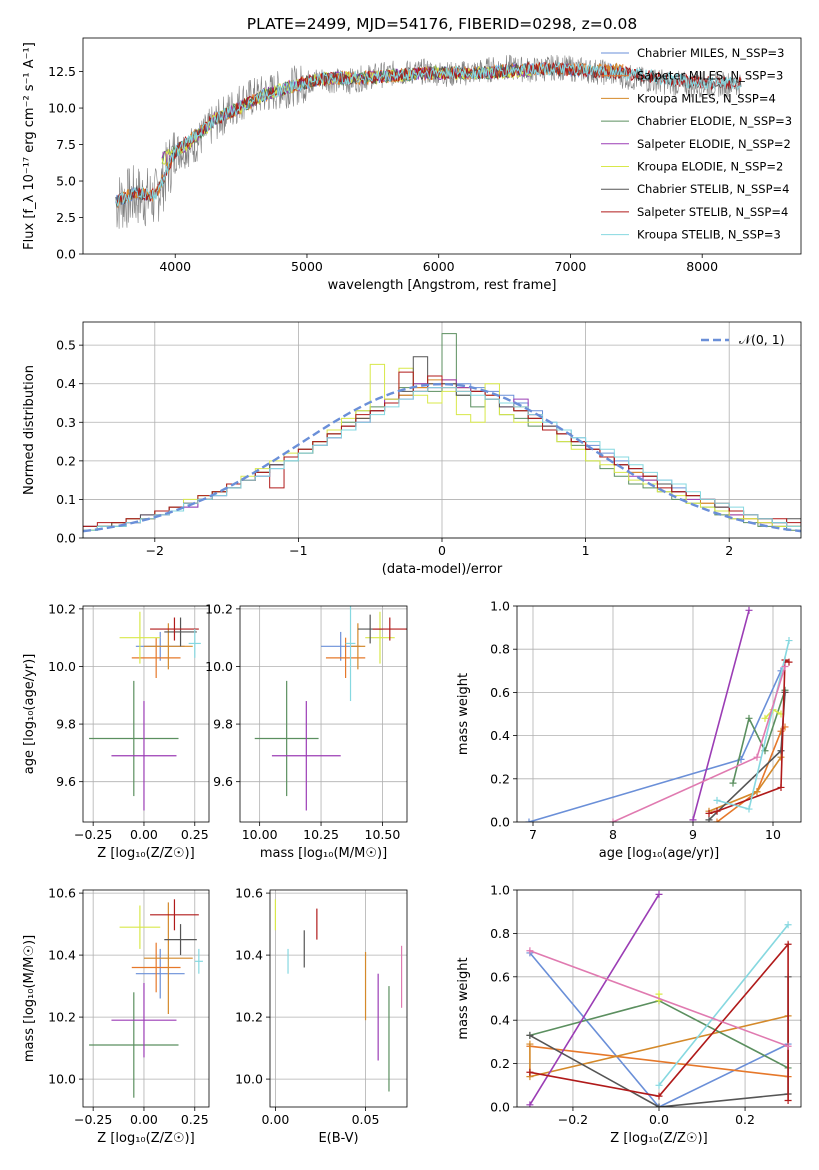  What do you see at coordinates (62, 666) in the screenshot?
I see `age_vs_Z-ytick-label: 10.0` at bounding box center [62, 666].